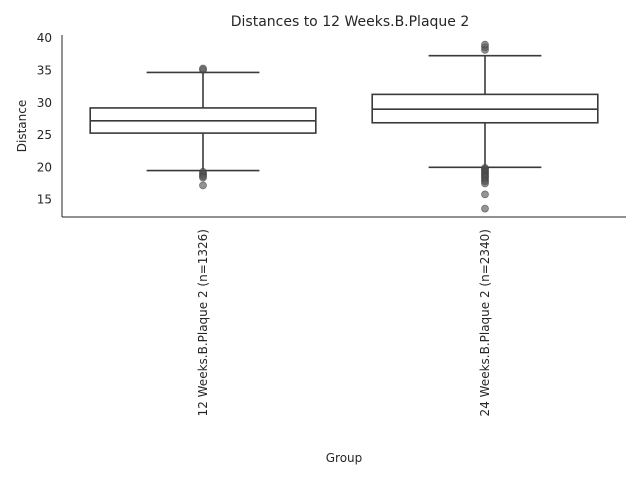 This screenshot has width=640, height=480. What do you see at coordinates (344, 458) in the screenshot?
I see `x-axis-label: Group` at bounding box center [344, 458].